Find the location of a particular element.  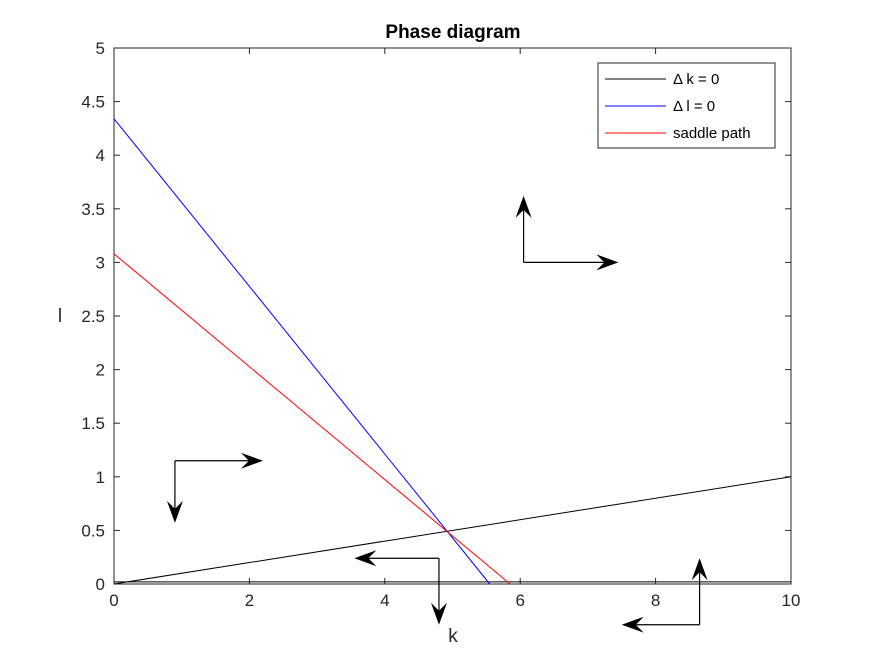

y-tick-label: 1 is located at coordinates (100, 477).